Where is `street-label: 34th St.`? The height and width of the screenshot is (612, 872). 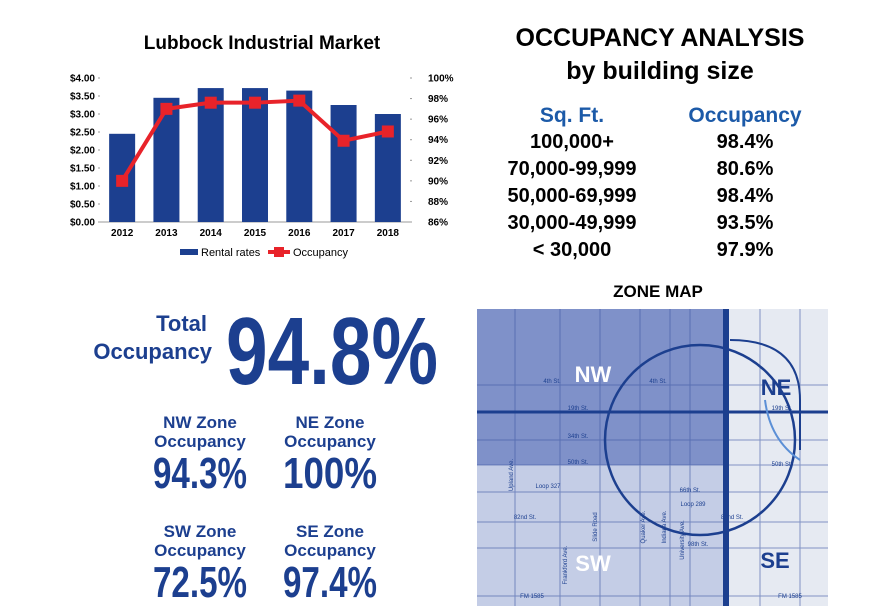 street-label: 34th St. is located at coordinates (578, 437).